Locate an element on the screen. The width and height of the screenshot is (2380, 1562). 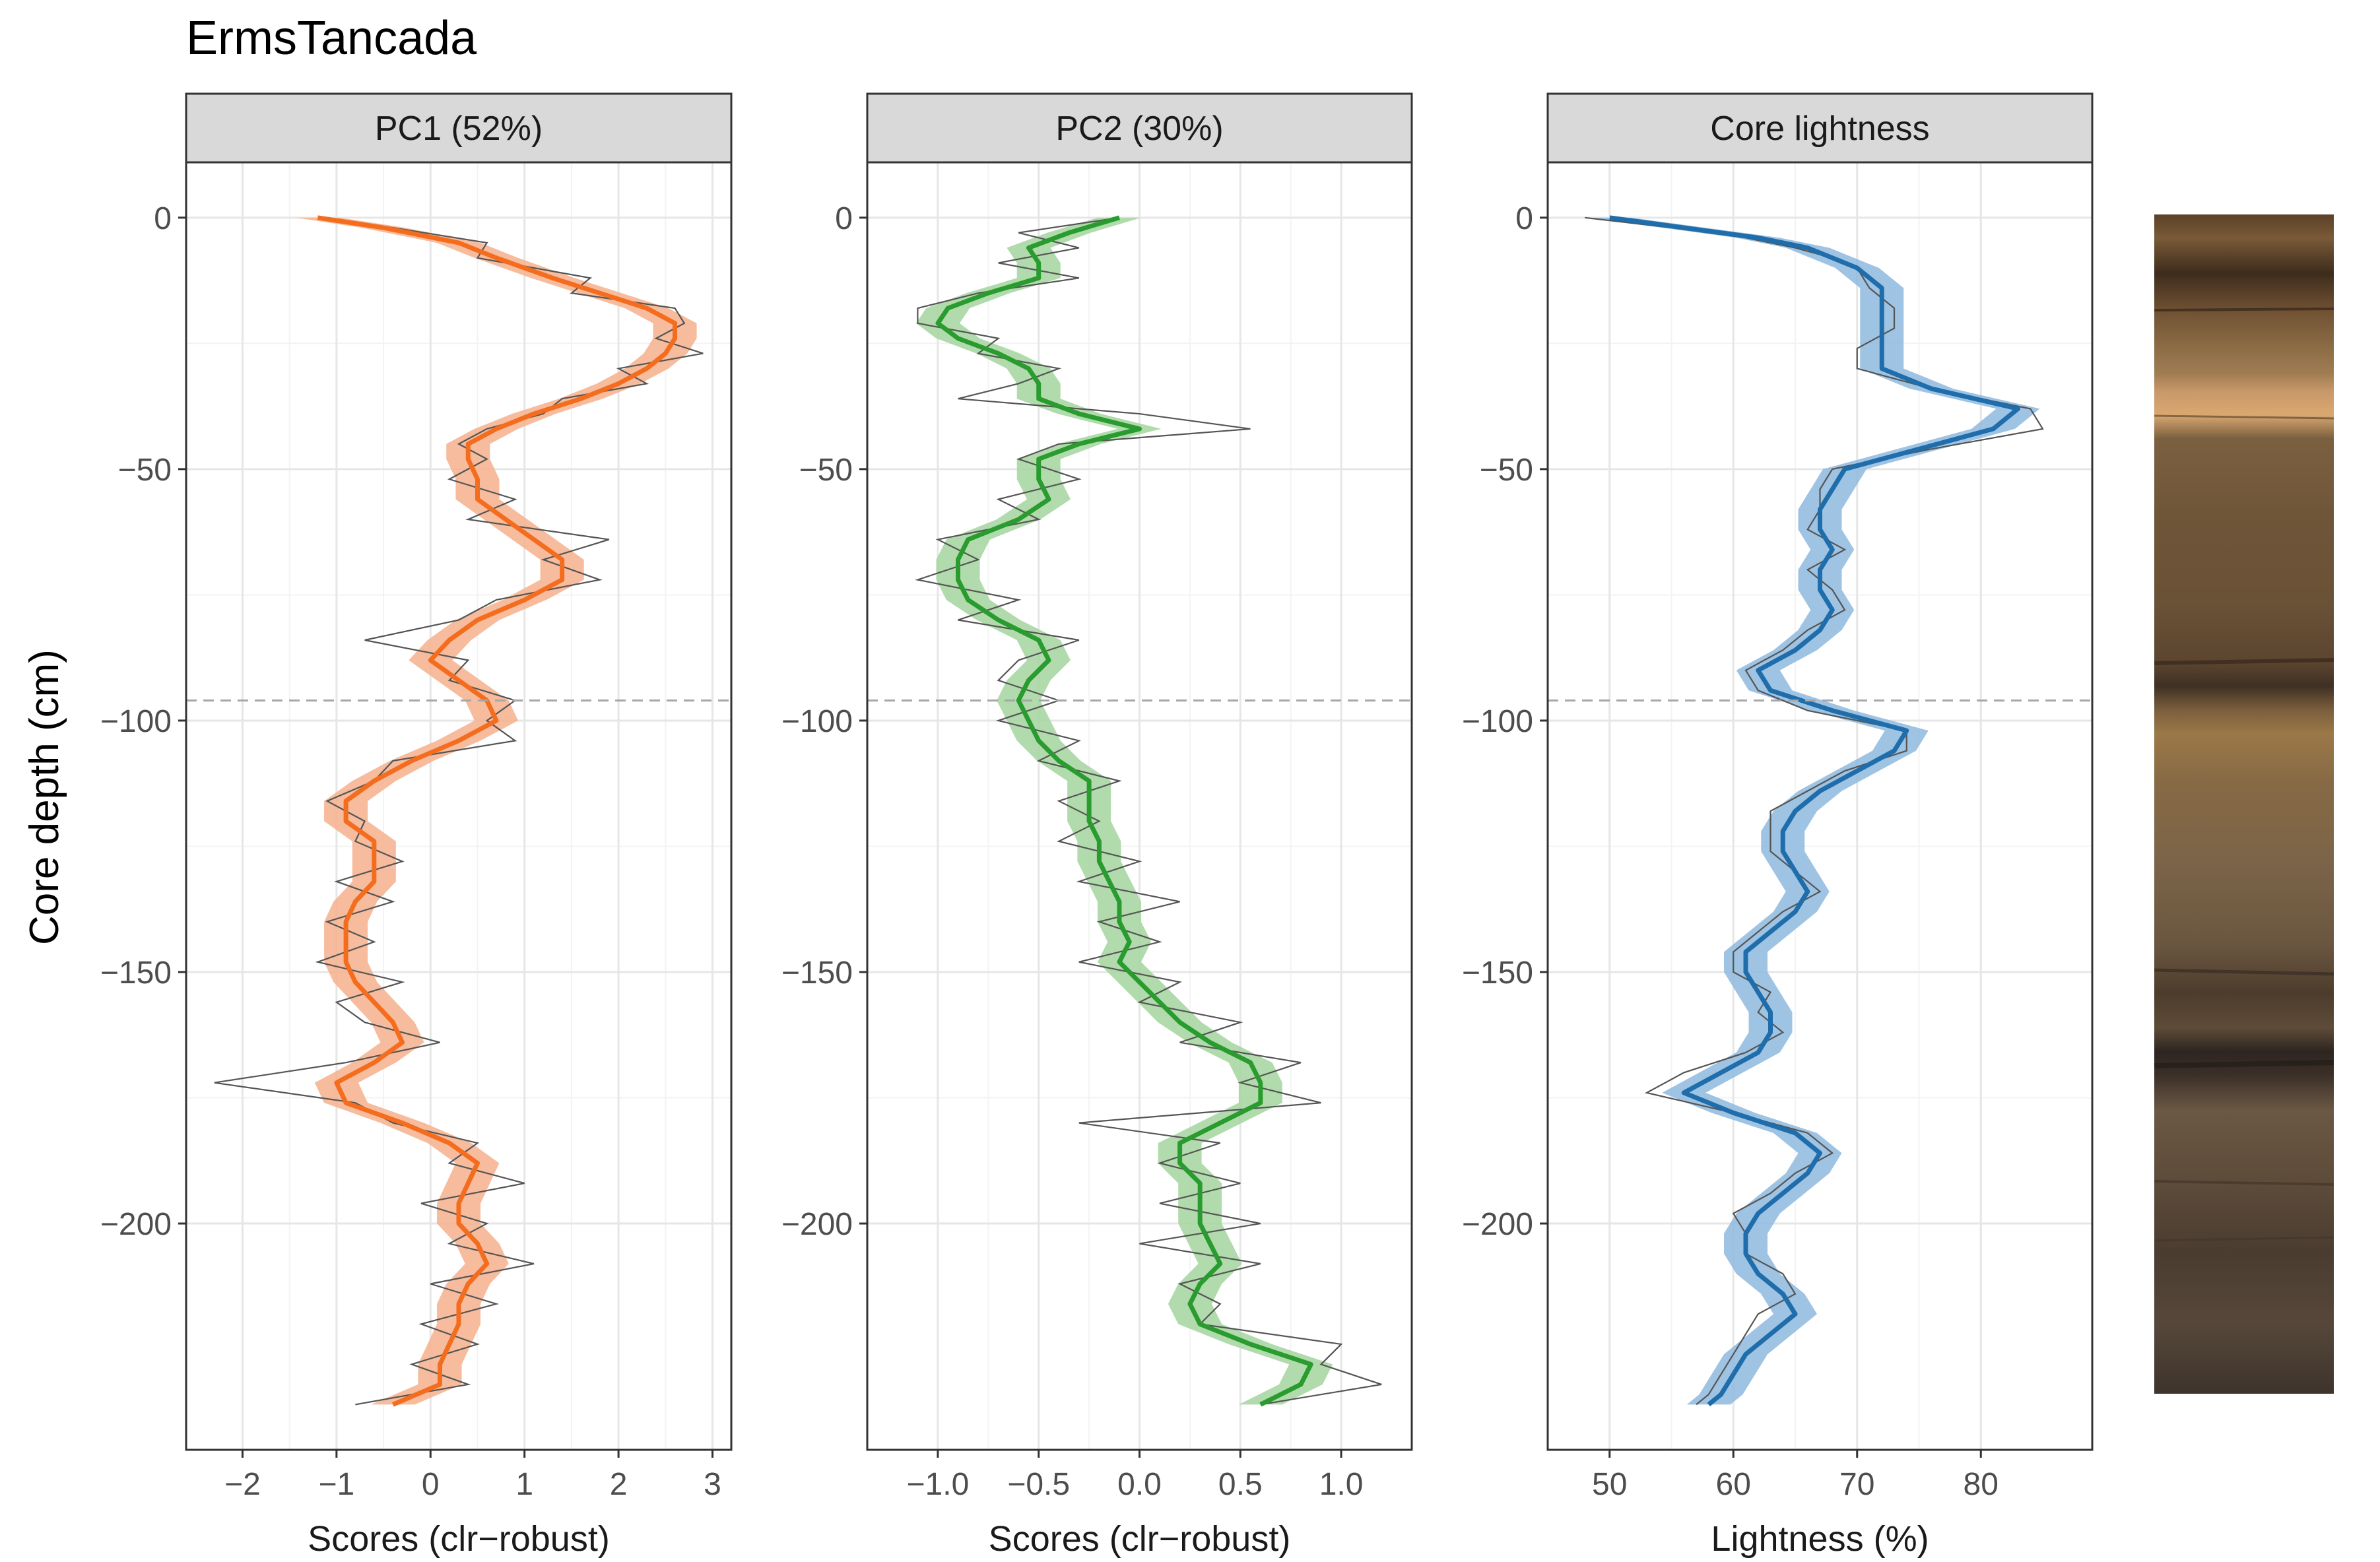
x-tick-label: 1 is located at coordinates (524, 1484).